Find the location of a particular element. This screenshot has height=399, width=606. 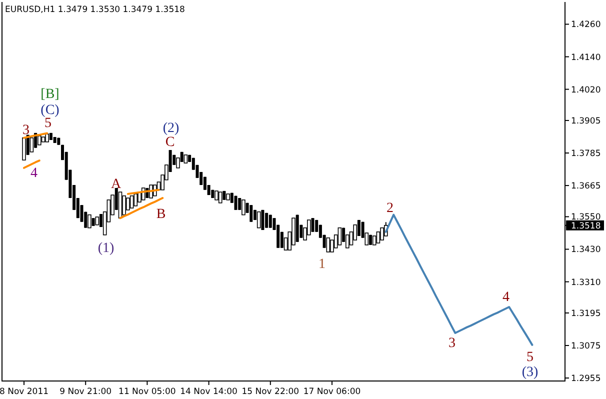

x-tick-label: 11 Nov 05:00 is located at coordinates (147, 392).